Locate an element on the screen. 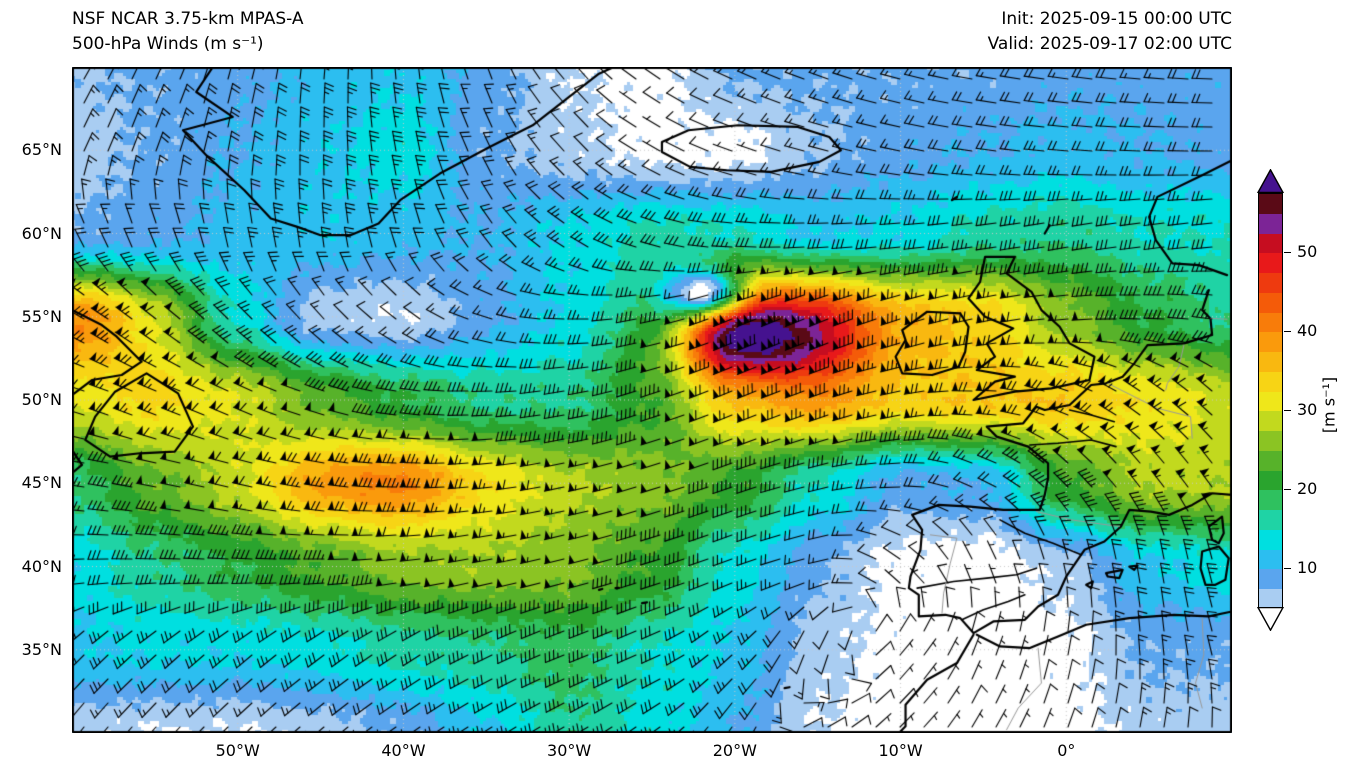 The width and height of the screenshot is (1353, 775). plot-title-field: 500-hPa Winds (m s⁻¹) is located at coordinates (168, 44).